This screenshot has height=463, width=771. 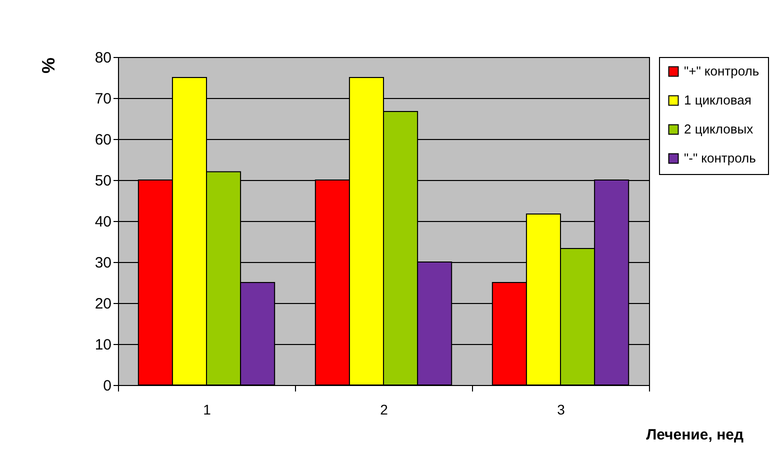 What do you see at coordinates (103, 345) in the screenshot?
I see `y-tick-label: 10` at bounding box center [103, 345].